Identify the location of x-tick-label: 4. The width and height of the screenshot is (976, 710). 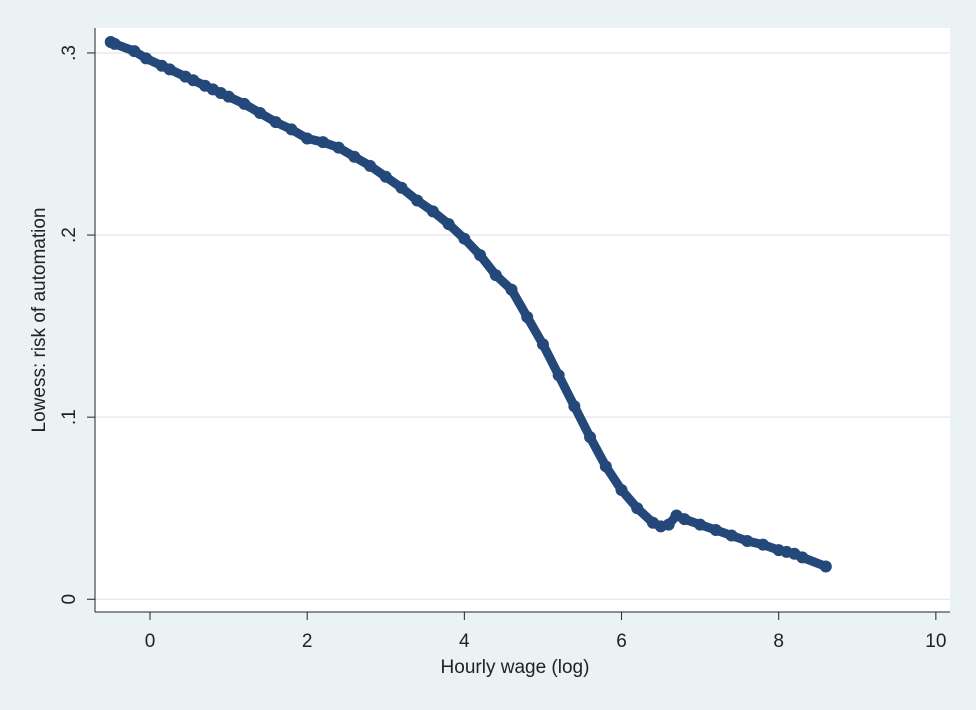
(464, 641).